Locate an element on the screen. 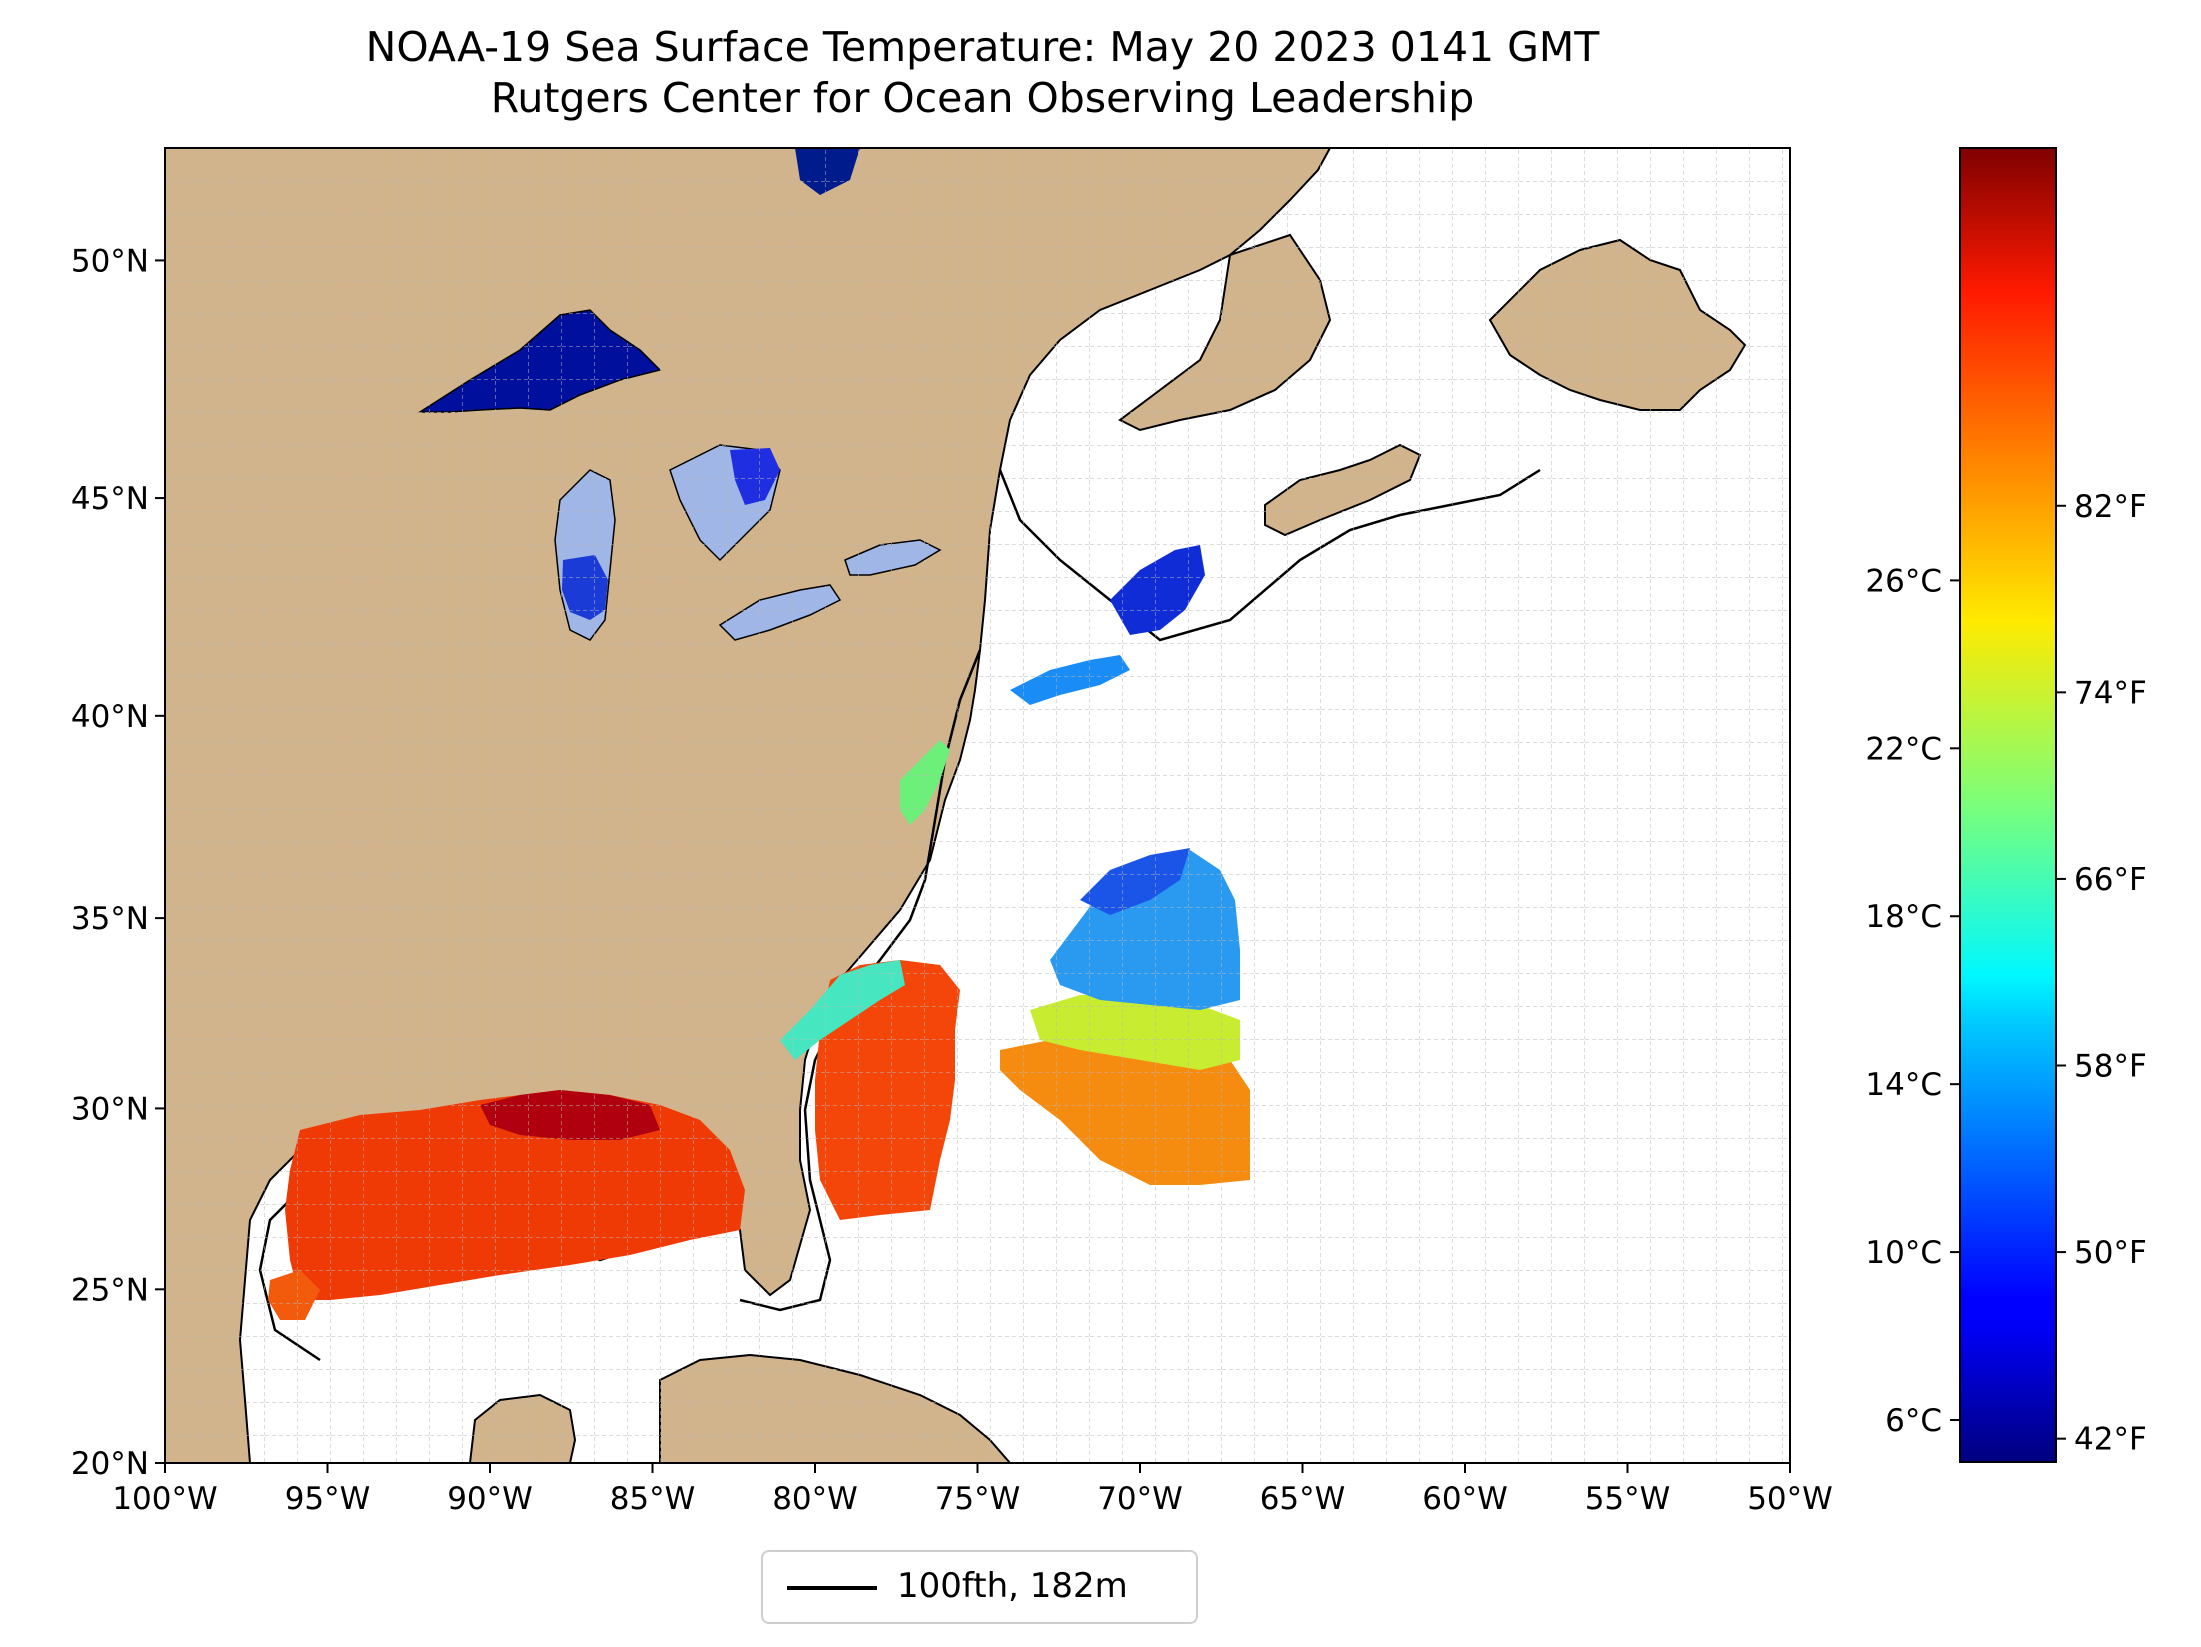 This screenshot has width=2201, height=1647. celsius-tick-label: 22°C is located at coordinates (1903, 749).